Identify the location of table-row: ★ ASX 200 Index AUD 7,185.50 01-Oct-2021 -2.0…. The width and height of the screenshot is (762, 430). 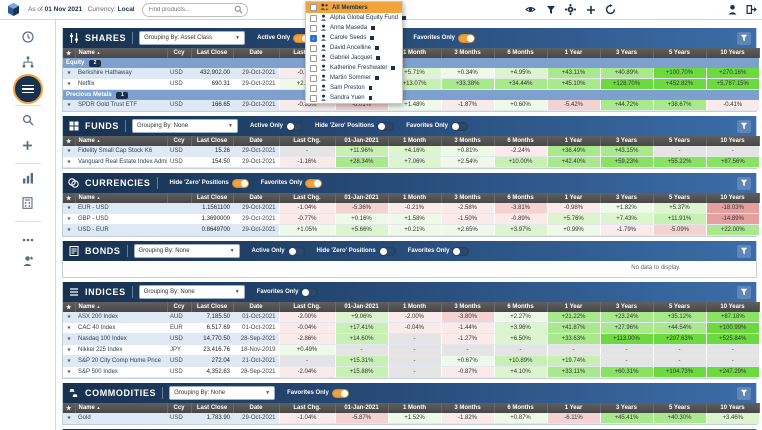
(411, 317).